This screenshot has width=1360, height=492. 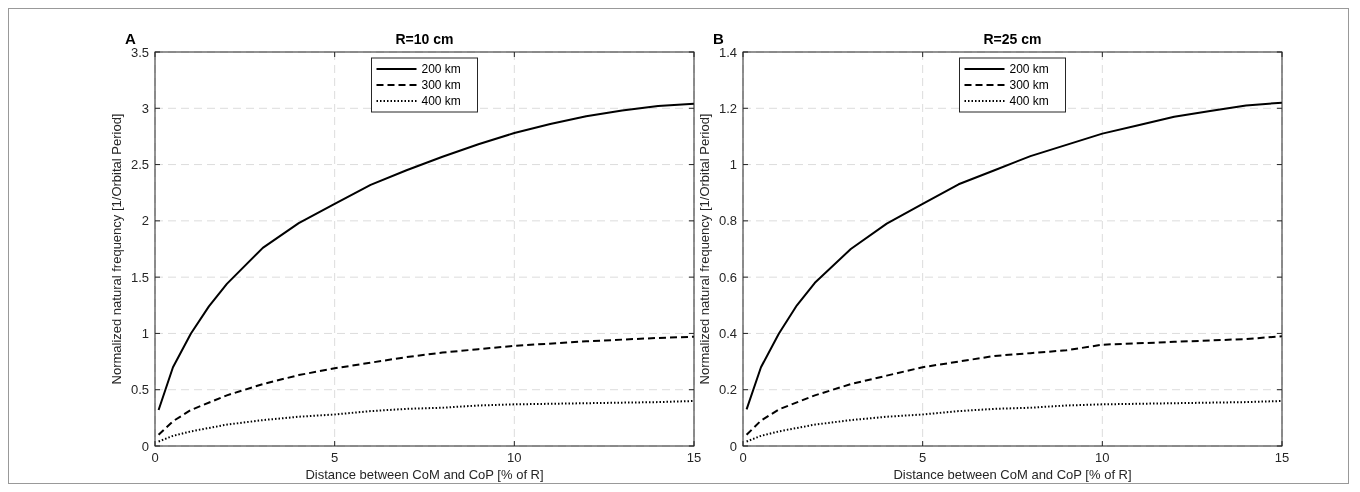 I want to click on chart-title: R=10 cm, so click(x=424, y=39).